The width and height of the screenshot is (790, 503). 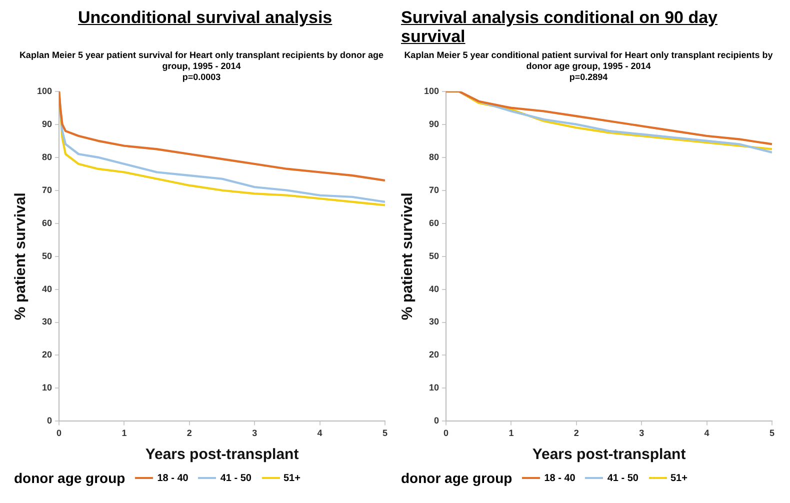 I want to click on chart-title: Unconditional survival analysis, so click(x=205, y=18).